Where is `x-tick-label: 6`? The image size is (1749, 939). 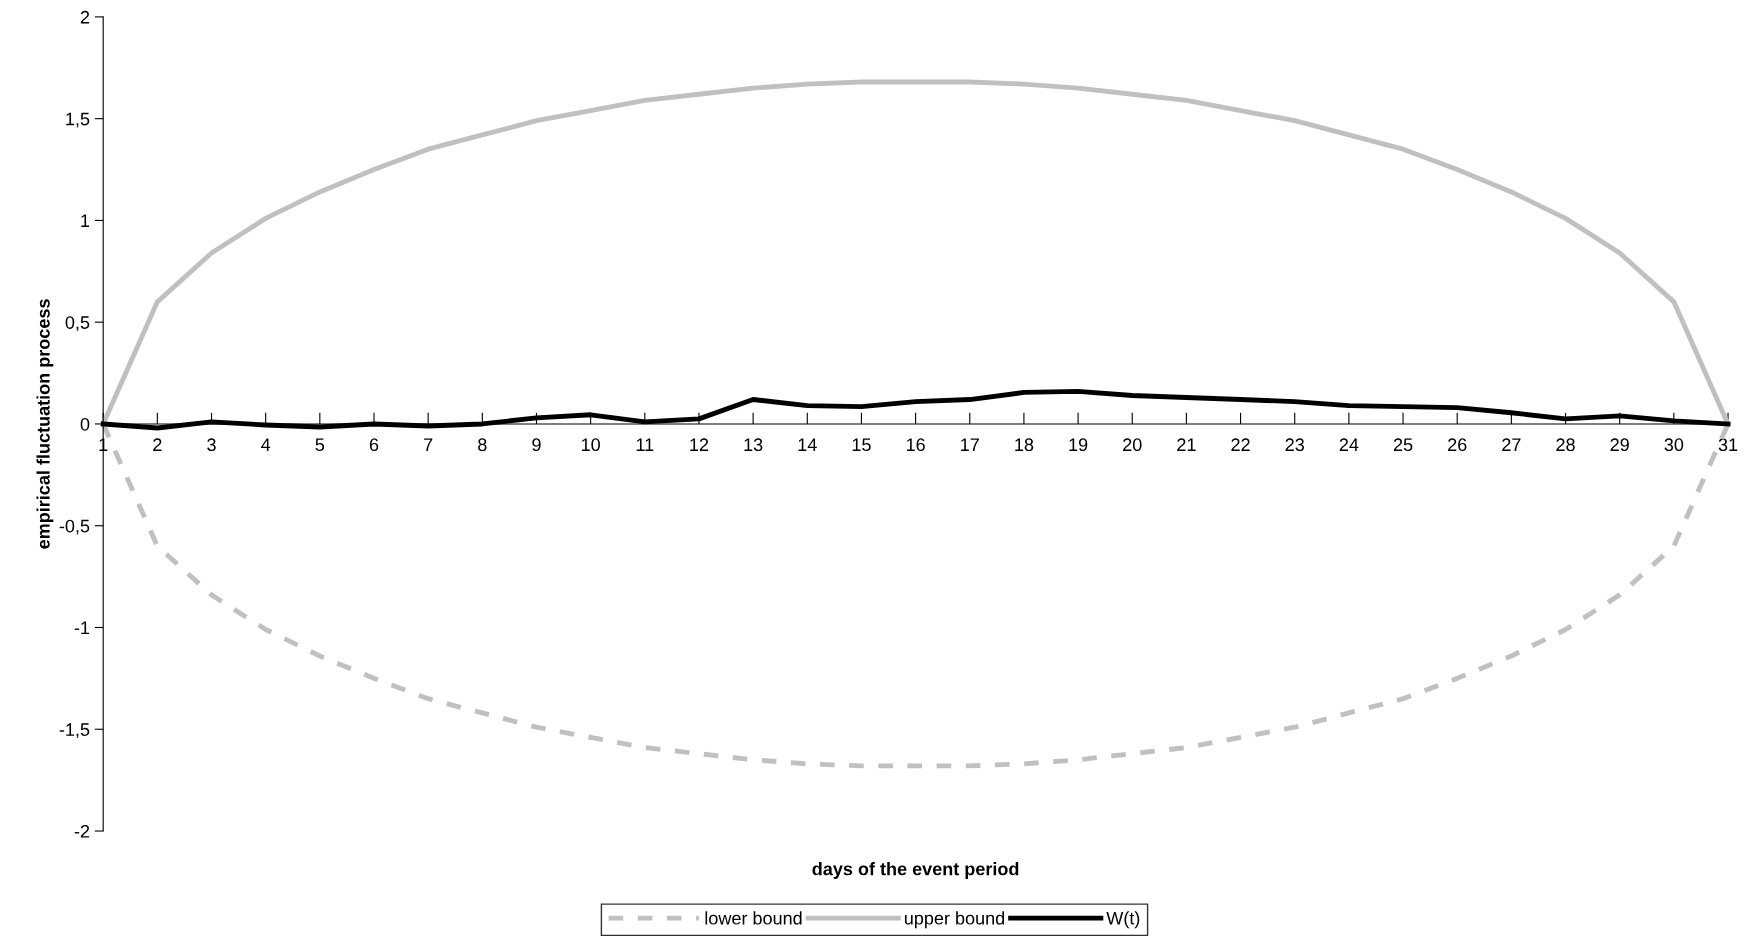 x-tick-label: 6 is located at coordinates (374, 445).